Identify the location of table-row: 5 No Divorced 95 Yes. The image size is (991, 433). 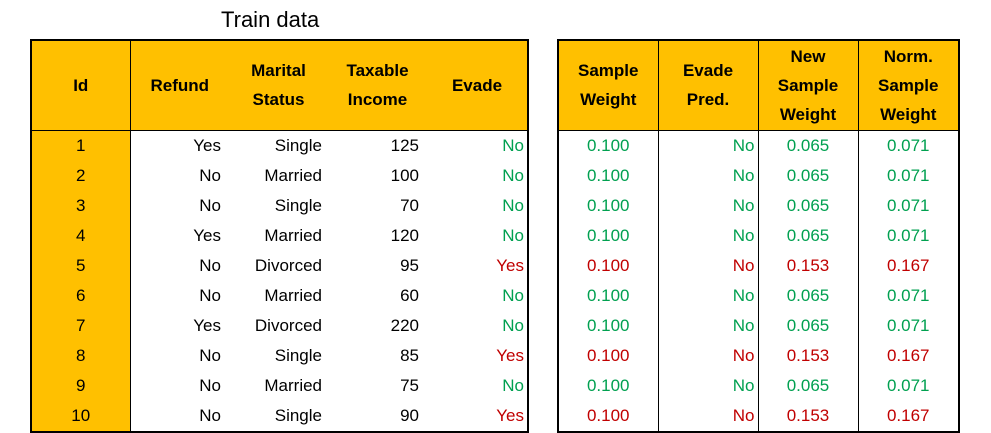
(280, 265).